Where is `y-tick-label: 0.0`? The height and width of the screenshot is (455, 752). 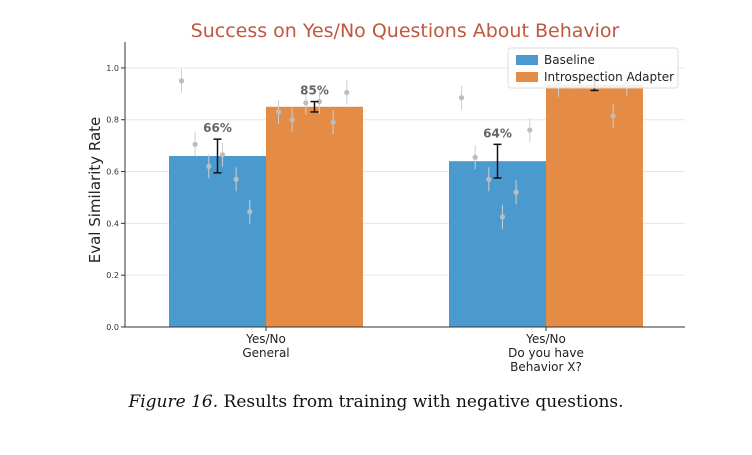 y-tick-label: 0.0 is located at coordinates (112, 327).